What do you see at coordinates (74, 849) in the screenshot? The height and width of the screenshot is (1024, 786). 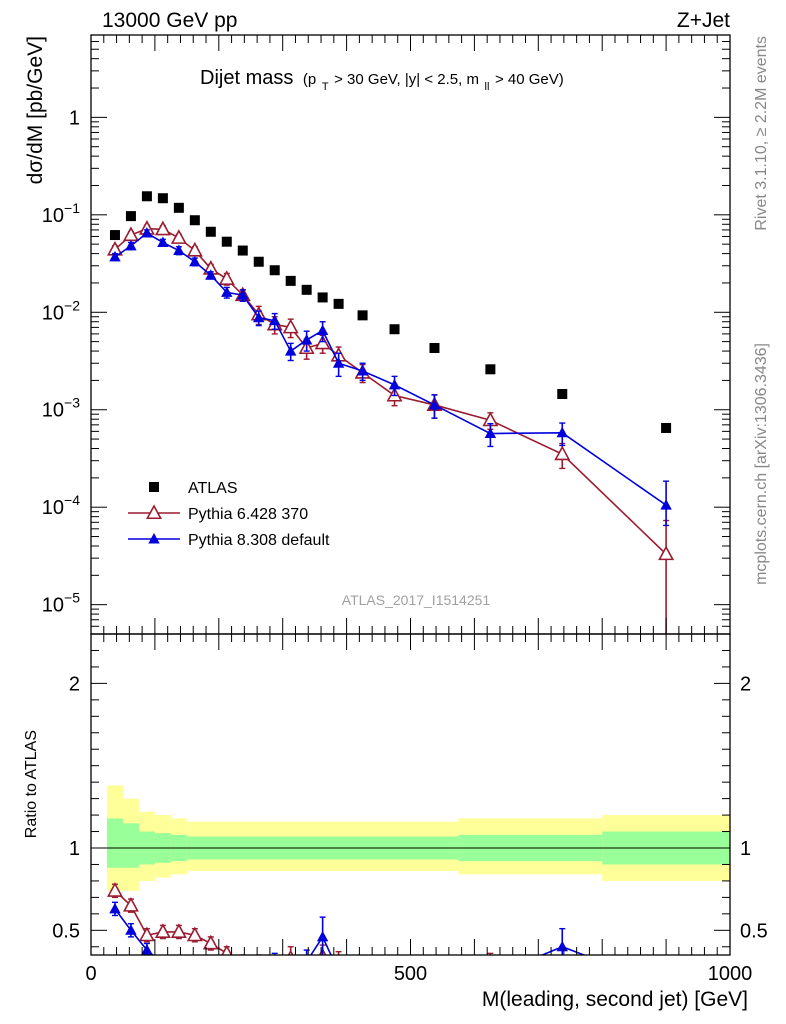 I see `ratio-tick-label-left: 1` at bounding box center [74, 849].